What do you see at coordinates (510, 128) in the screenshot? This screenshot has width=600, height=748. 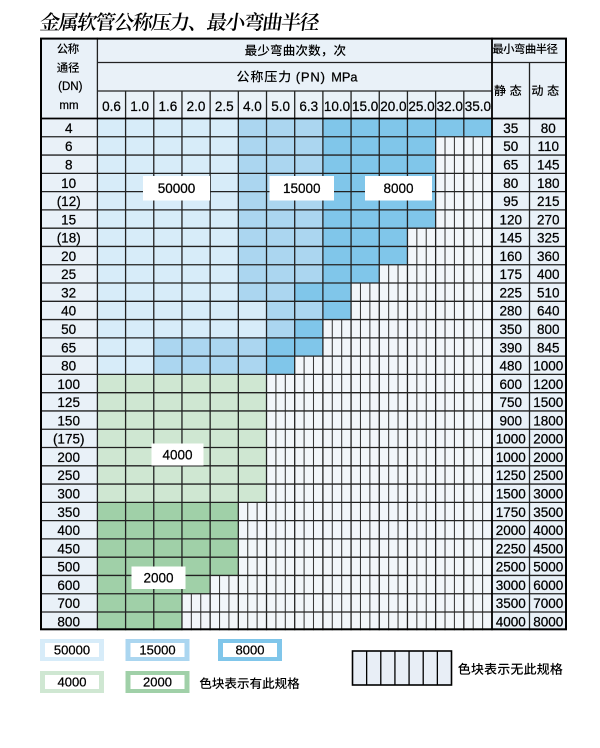 I see `svg-text: 35` at bounding box center [510, 128].